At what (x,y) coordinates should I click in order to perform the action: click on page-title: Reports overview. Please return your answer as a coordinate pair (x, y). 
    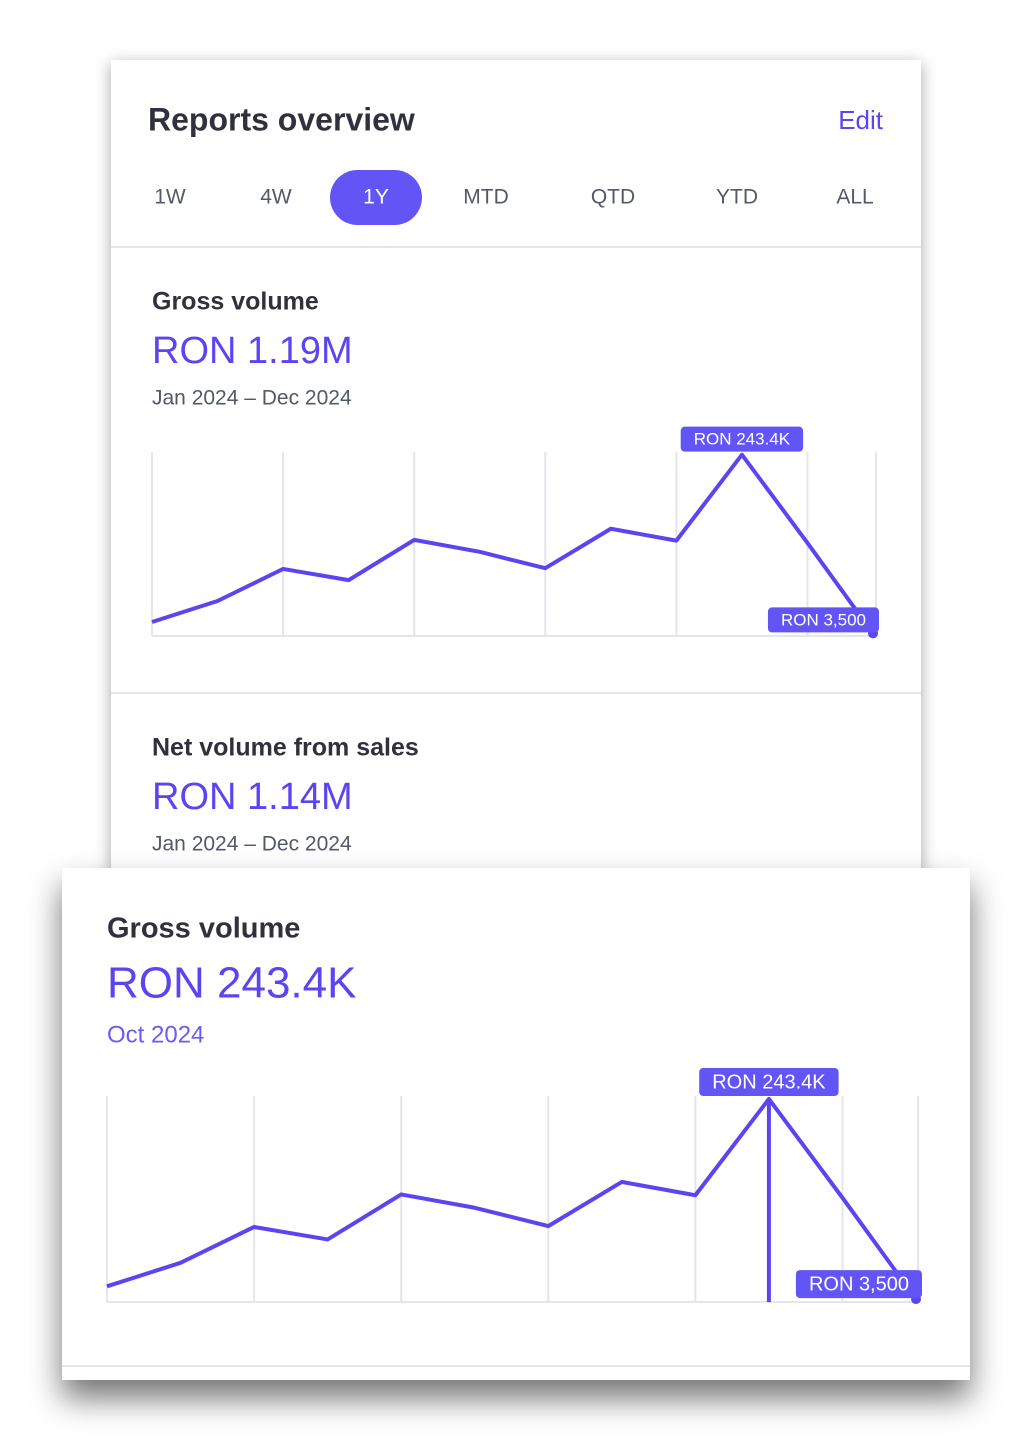
    Looking at the image, I should click on (281, 119).